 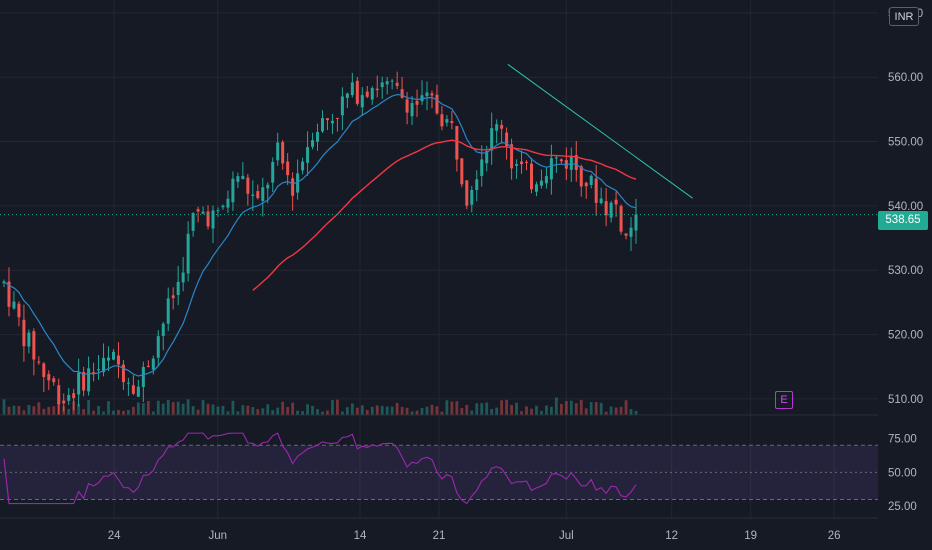 I want to click on time-tick-label: 14, so click(x=360, y=536).